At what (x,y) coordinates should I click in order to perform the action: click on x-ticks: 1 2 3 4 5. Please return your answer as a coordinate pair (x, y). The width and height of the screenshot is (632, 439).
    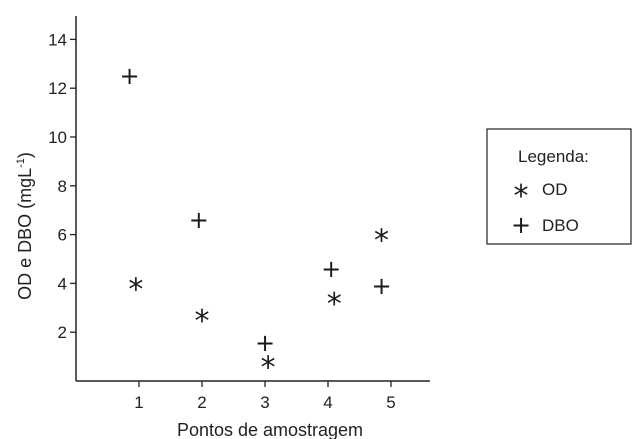
    Looking at the image, I should click on (265, 396).